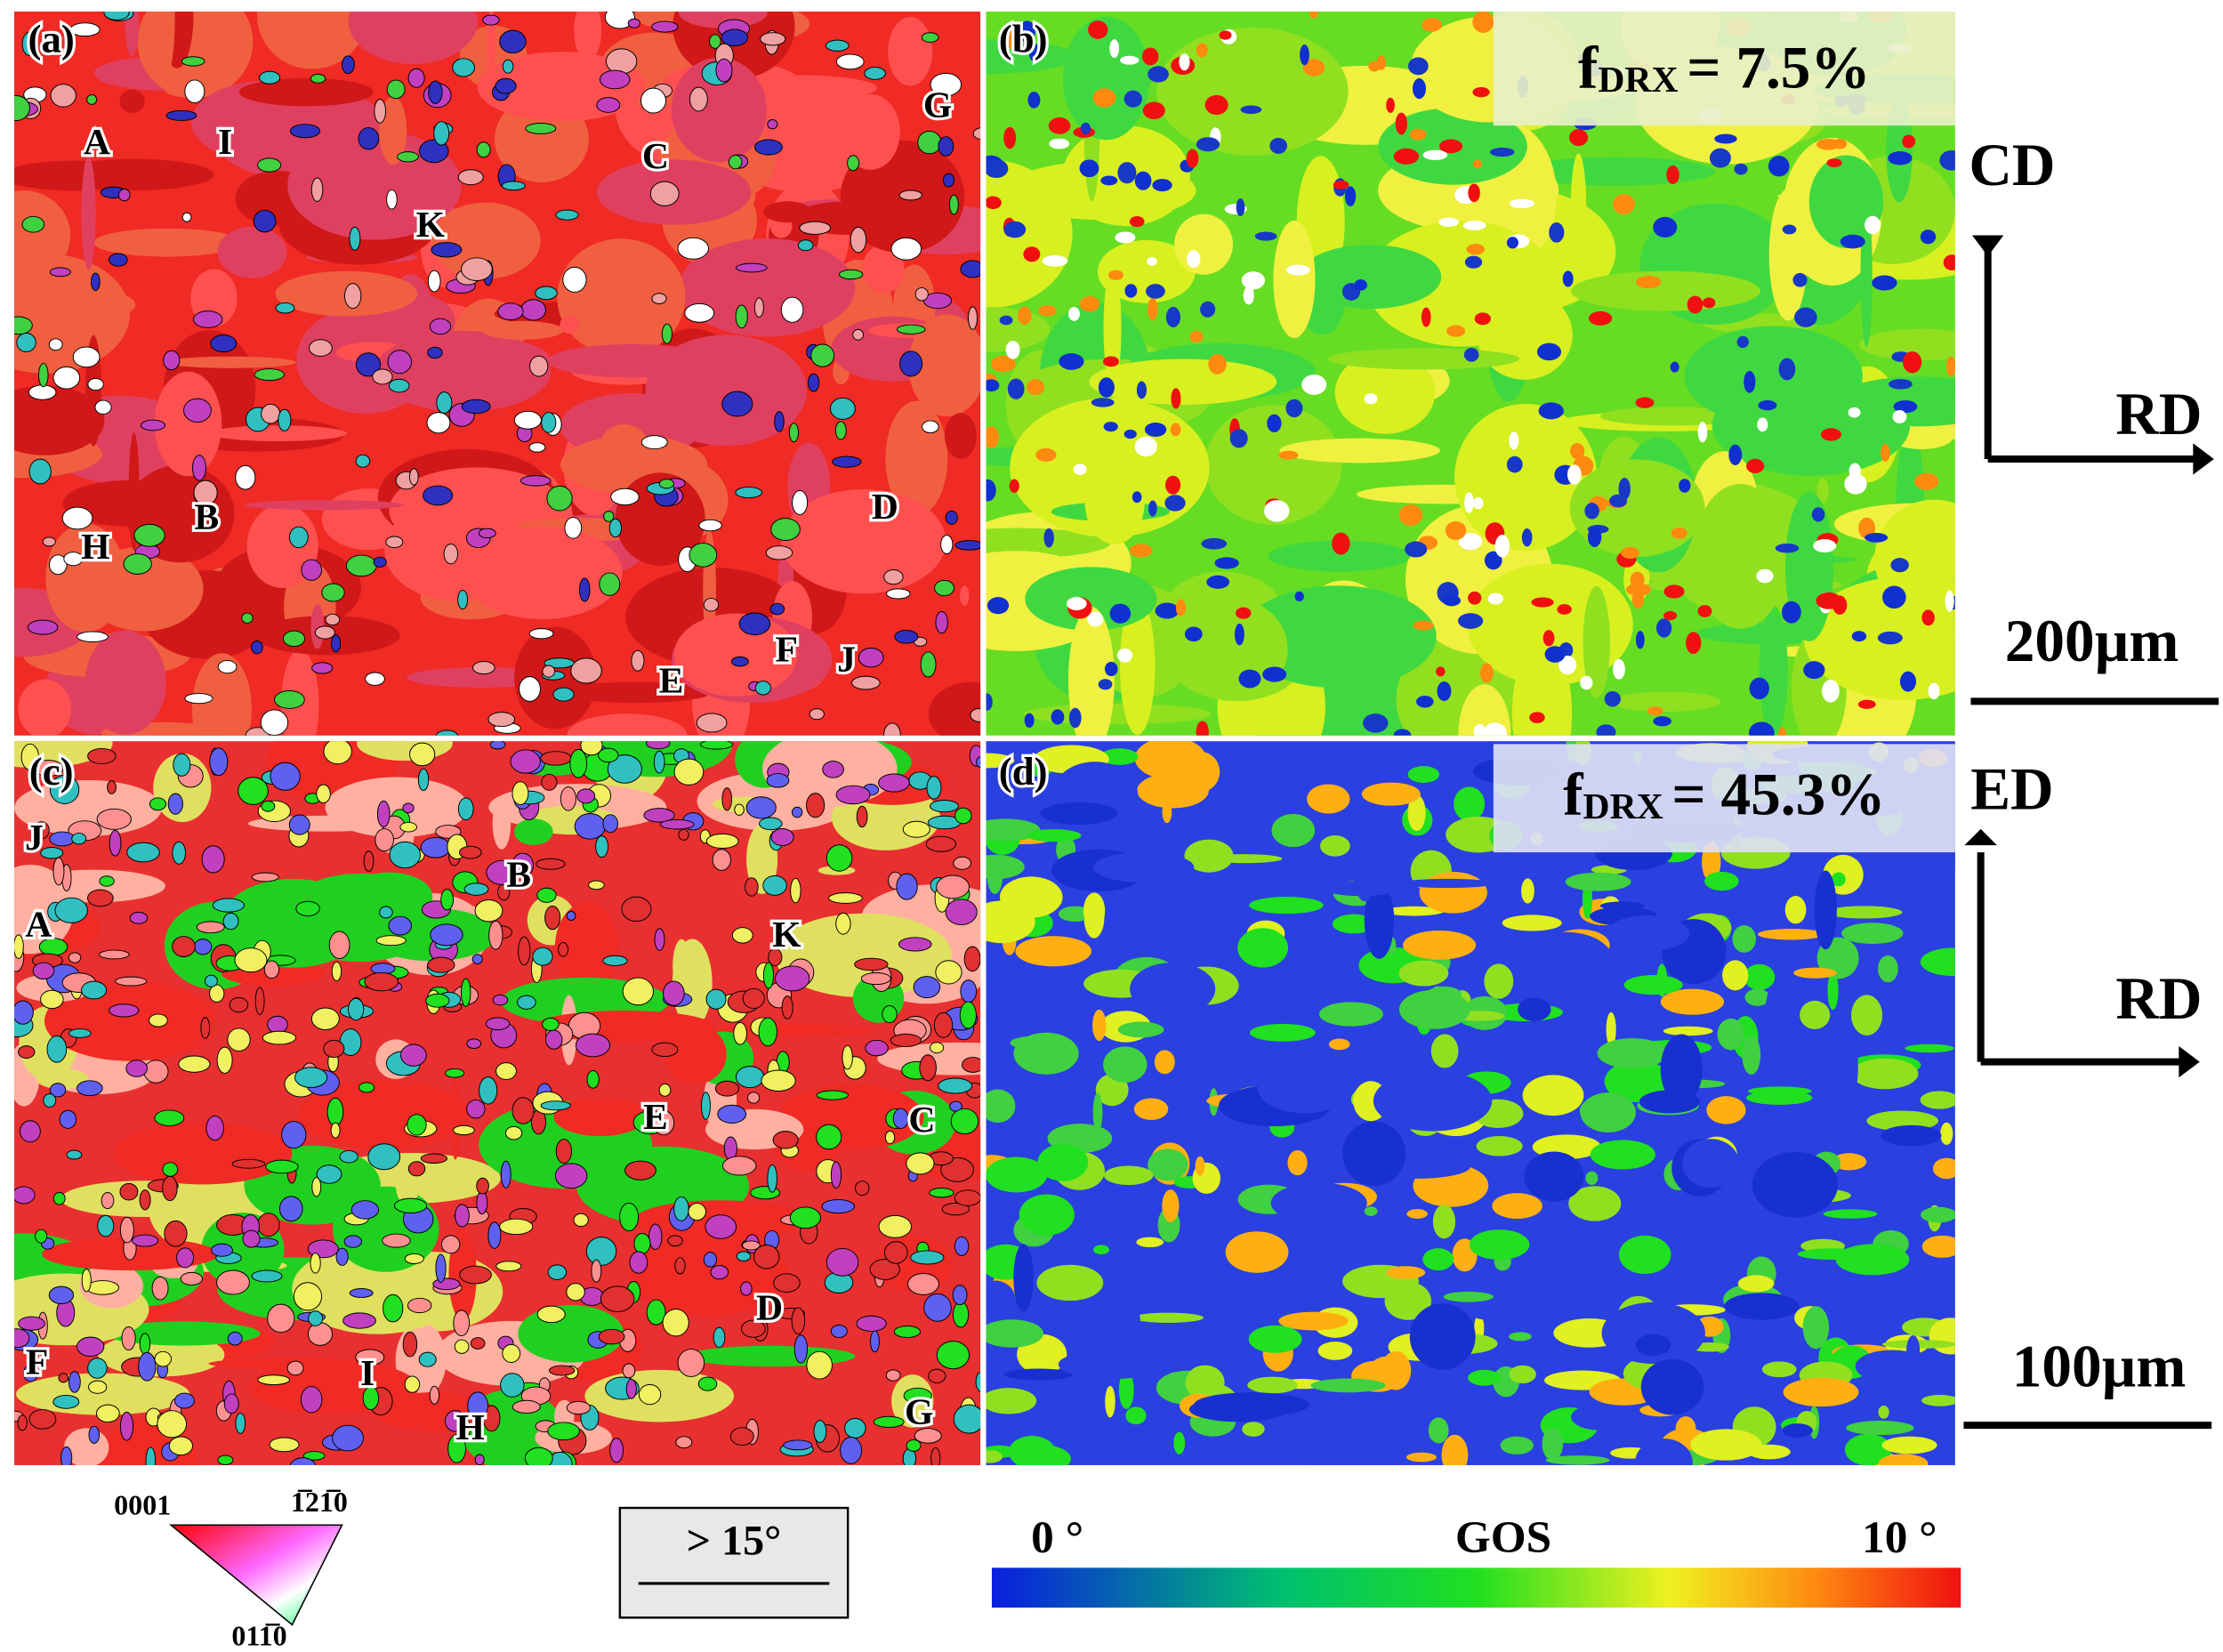 Image resolution: width=2223 pixels, height=1652 pixels. I want to click on boundary-legend-box, so click(734, 1562).